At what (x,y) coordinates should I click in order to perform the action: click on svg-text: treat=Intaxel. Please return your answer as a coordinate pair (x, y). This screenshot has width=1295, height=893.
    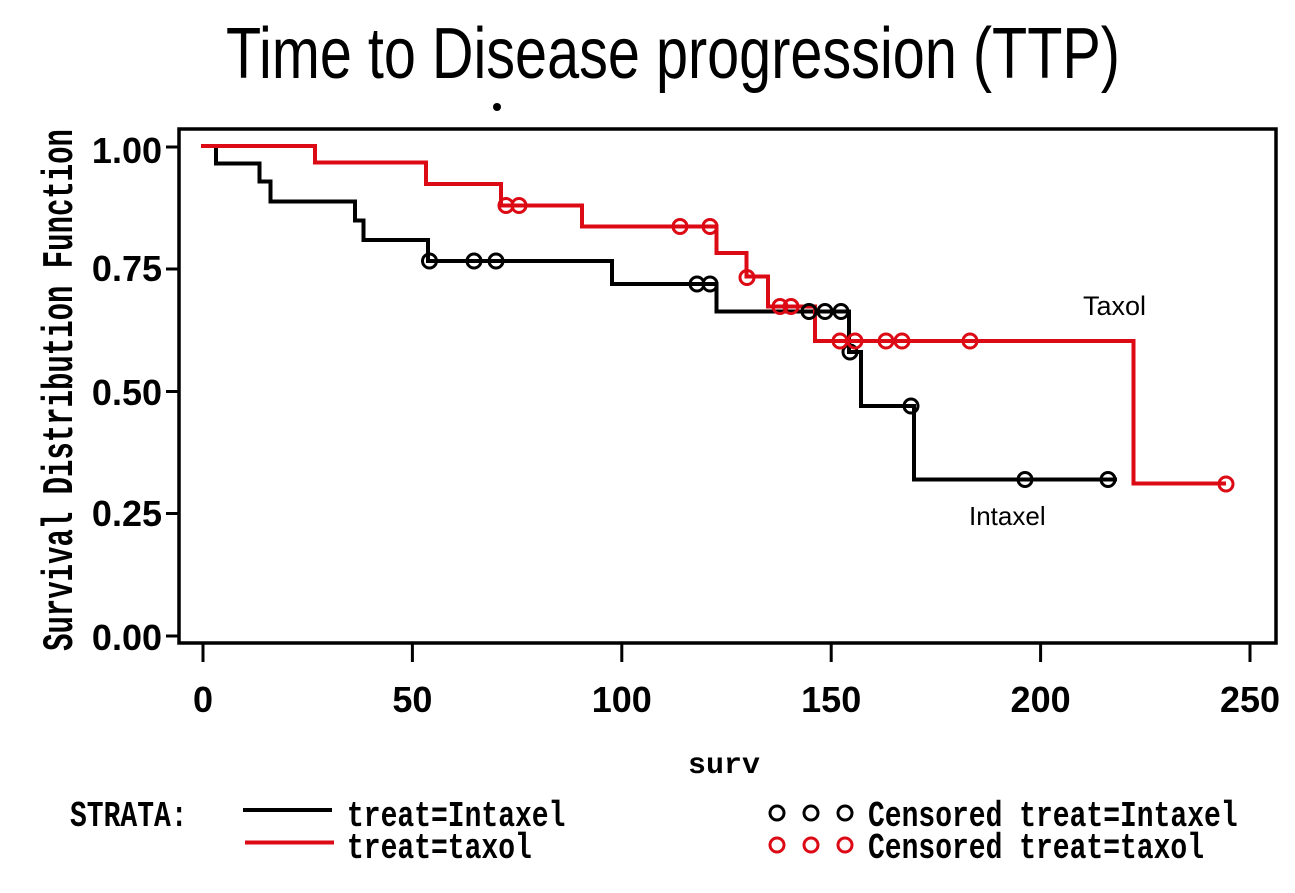
    Looking at the image, I should click on (456, 816).